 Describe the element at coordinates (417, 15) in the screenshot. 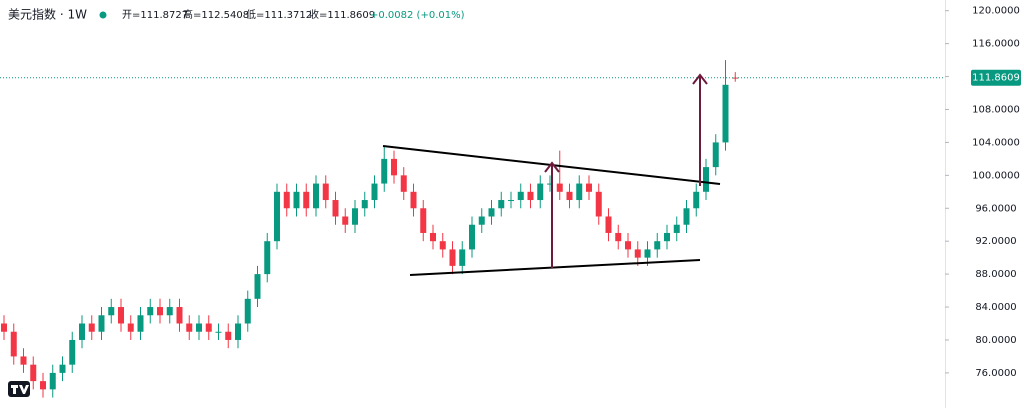

I see `legend-change: +0.0082 (+0.01%)` at that location.